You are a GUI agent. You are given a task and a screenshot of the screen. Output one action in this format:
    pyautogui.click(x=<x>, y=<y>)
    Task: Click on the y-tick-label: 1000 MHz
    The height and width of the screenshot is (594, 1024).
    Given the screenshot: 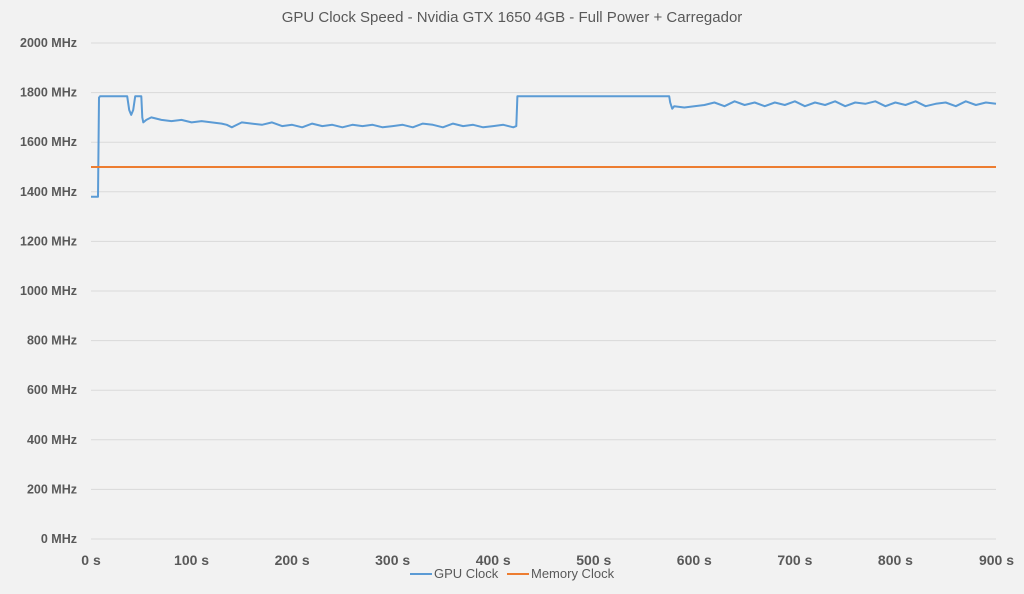 What is the action you would take?
    pyautogui.click(x=48, y=291)
    